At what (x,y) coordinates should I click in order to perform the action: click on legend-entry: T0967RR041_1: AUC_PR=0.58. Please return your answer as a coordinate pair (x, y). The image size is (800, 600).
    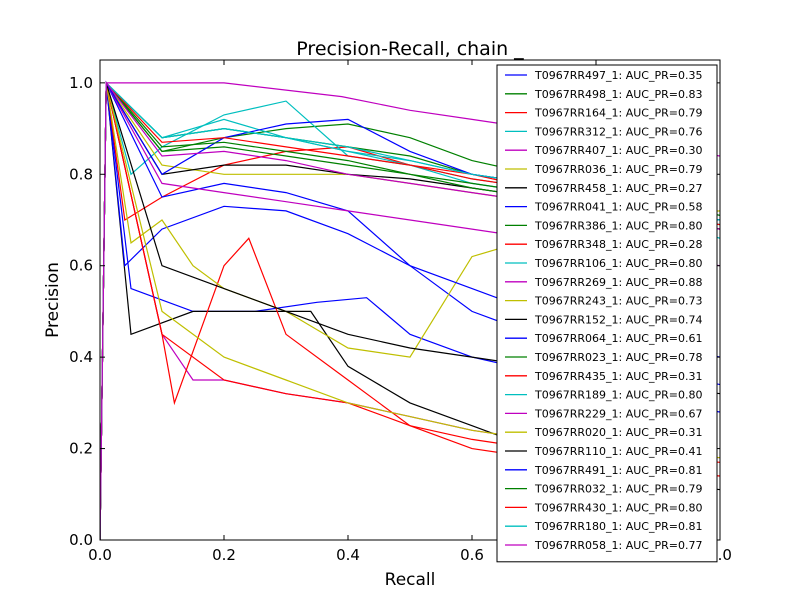
    Looking at the image, I should click on (618, 207).